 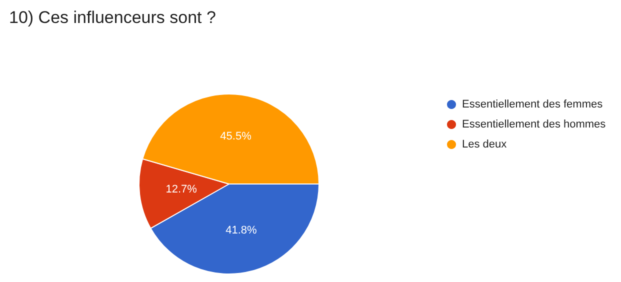 I want to click on legend-label: Essentiellement des hommes, so click(x=534, y=124).